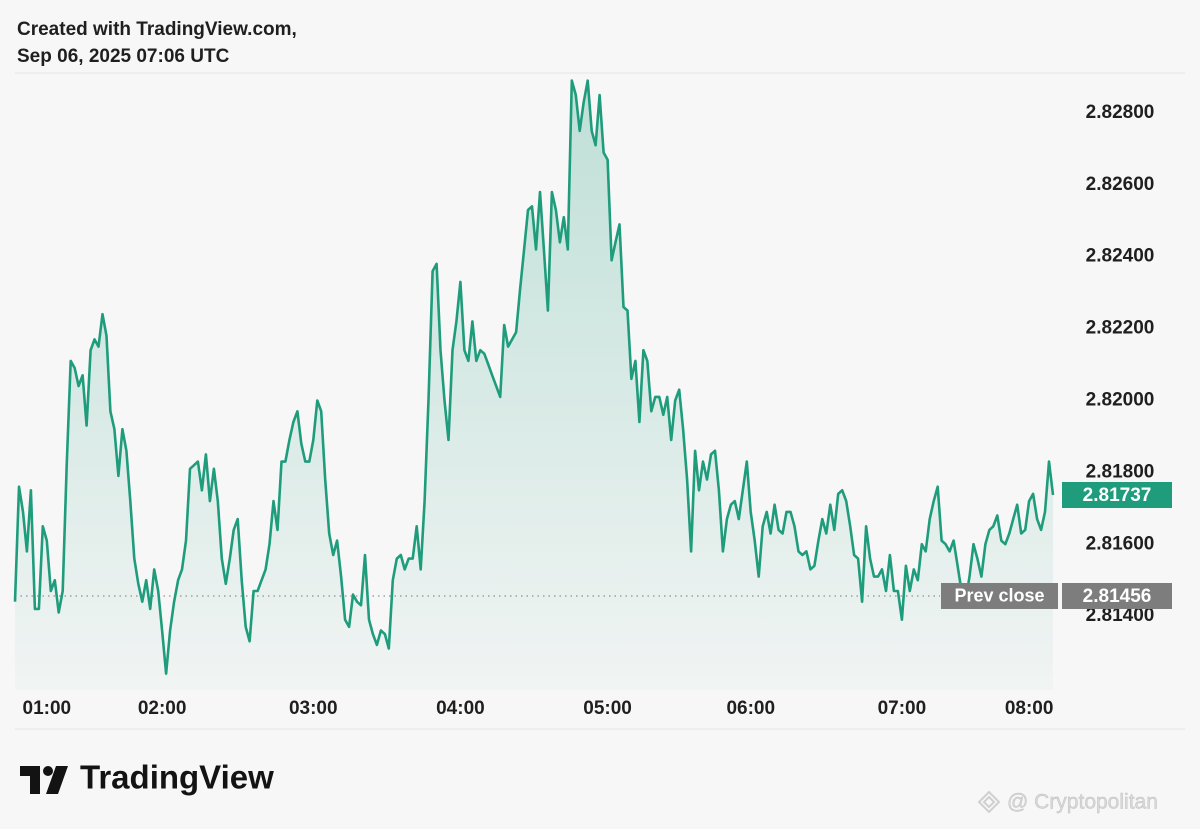  Describe the element at coordinates (1120, 256) in the screenshot. I see `y-tick-label: 2.82400` at that location.